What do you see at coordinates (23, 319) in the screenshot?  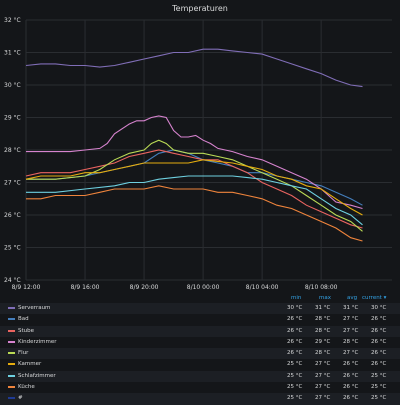 I see `legend-series-name: Bad` at bounding box center [23, 319].